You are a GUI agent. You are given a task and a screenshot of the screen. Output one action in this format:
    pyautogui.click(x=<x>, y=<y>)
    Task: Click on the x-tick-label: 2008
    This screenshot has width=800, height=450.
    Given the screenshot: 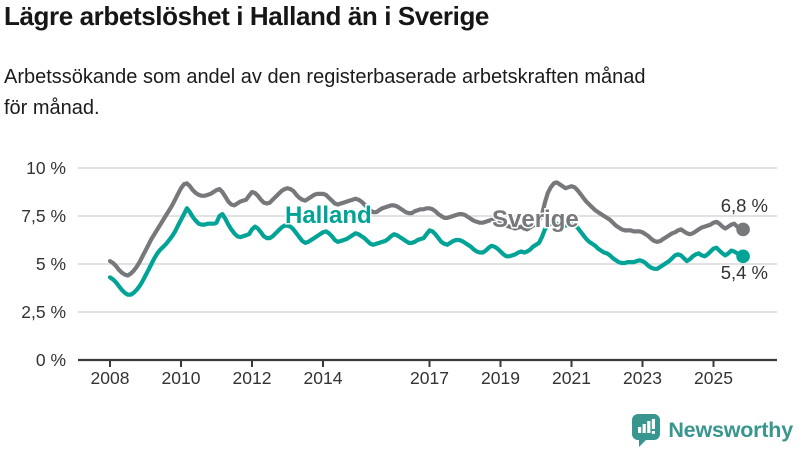 What is the action you would take?
    pyautogui.click(x=110, y=378)
    